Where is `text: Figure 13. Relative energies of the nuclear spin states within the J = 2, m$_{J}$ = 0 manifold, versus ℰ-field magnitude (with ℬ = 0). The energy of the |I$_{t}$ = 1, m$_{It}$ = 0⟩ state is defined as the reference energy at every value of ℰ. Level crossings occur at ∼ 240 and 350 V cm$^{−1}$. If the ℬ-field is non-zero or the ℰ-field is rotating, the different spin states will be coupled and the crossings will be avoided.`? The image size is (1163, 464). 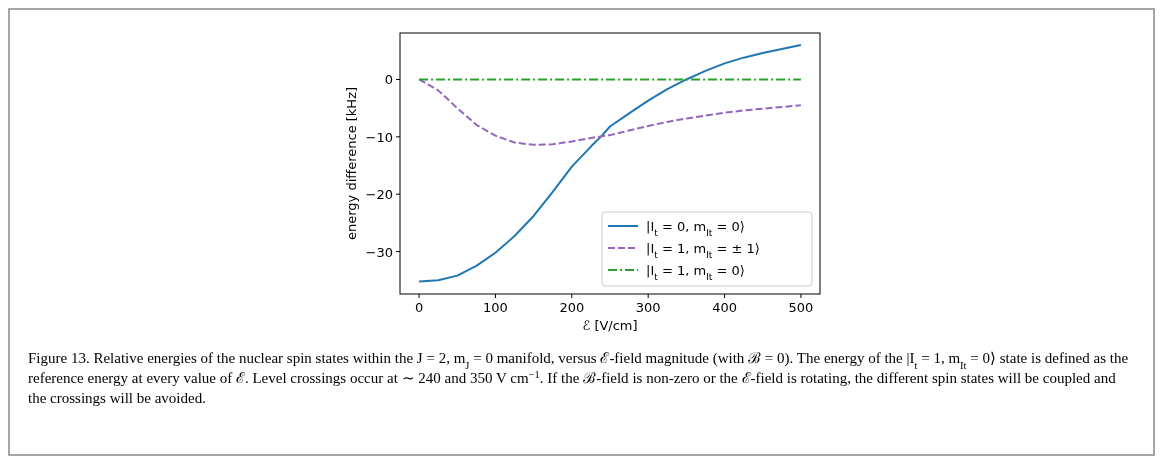
text: Figure 13. Relative energies of the nuclear spin states within the J = 2, m$_{J}$ = 0 manifold, versus ℰ-field magnitude (with ℬ = 0). The energy of the |I$_{t}$ = 1, m$_{It}$ = 0⟩ state is defined as the reference energy at every value of ℰ. Level crossings occur at ∼ 240 and 350 V cm$^{−1}$. If the ℬ-field is non-zero or the ℰ-field is rotating, the different spin states will be coupled and the crossings will be avoided. is located at coordinates (578, 378).